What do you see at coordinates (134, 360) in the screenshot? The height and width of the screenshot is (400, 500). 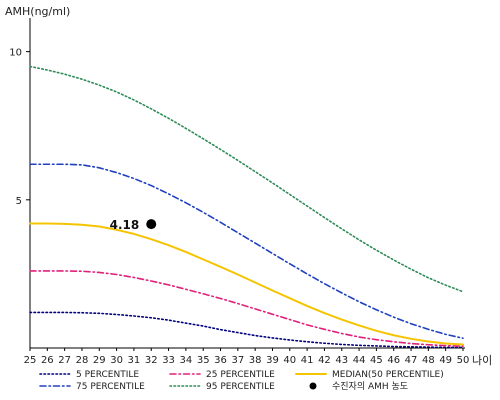 I see `x-tick-label: 31` at bounding box center [134, 360].